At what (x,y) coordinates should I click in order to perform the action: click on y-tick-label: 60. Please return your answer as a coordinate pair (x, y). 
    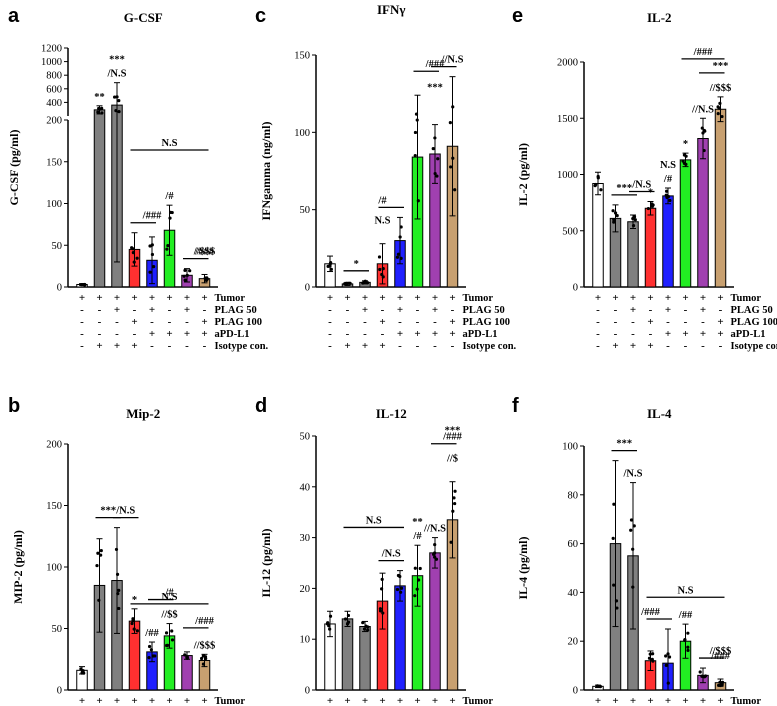
    Looking at the image, I should click on (573, 544).